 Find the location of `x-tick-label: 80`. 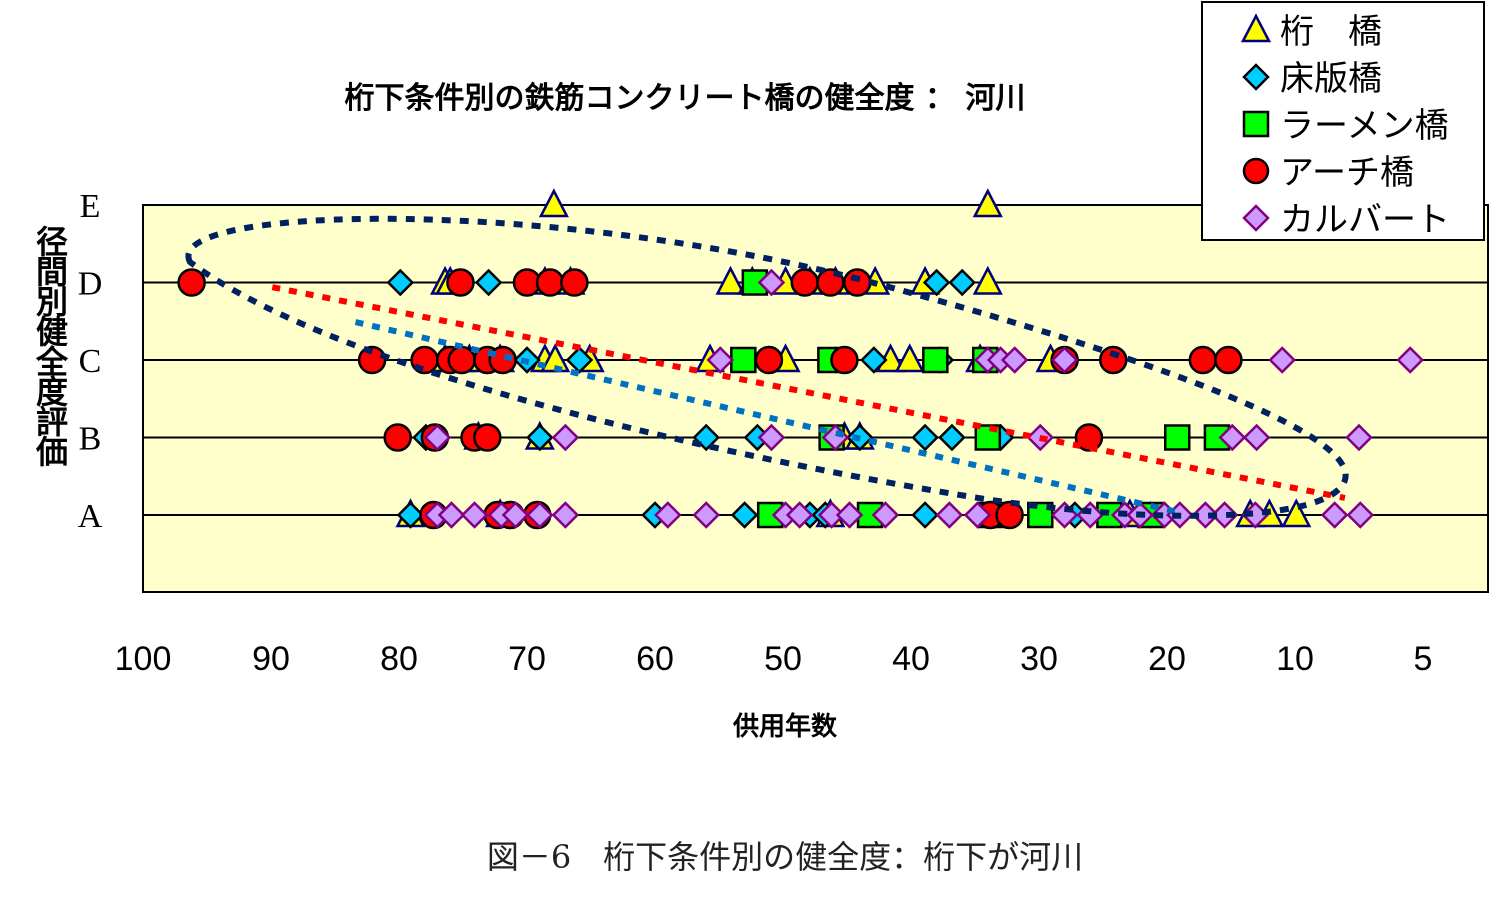

x-tick-label: 80 is located at coordinates (399, 659).